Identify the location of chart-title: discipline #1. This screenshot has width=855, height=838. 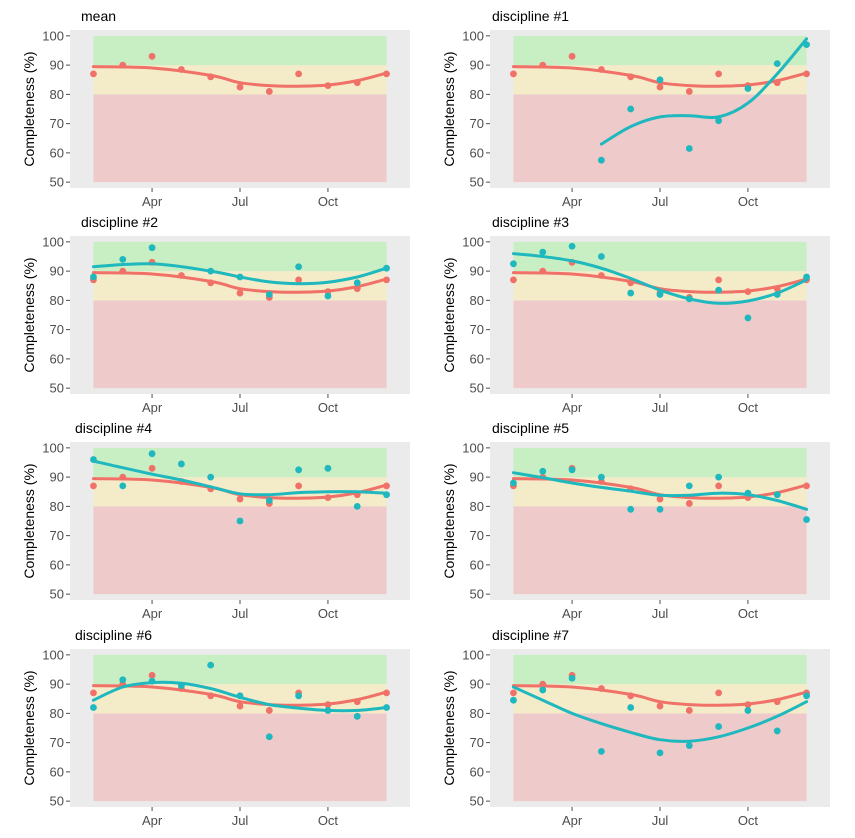
(531, 16).